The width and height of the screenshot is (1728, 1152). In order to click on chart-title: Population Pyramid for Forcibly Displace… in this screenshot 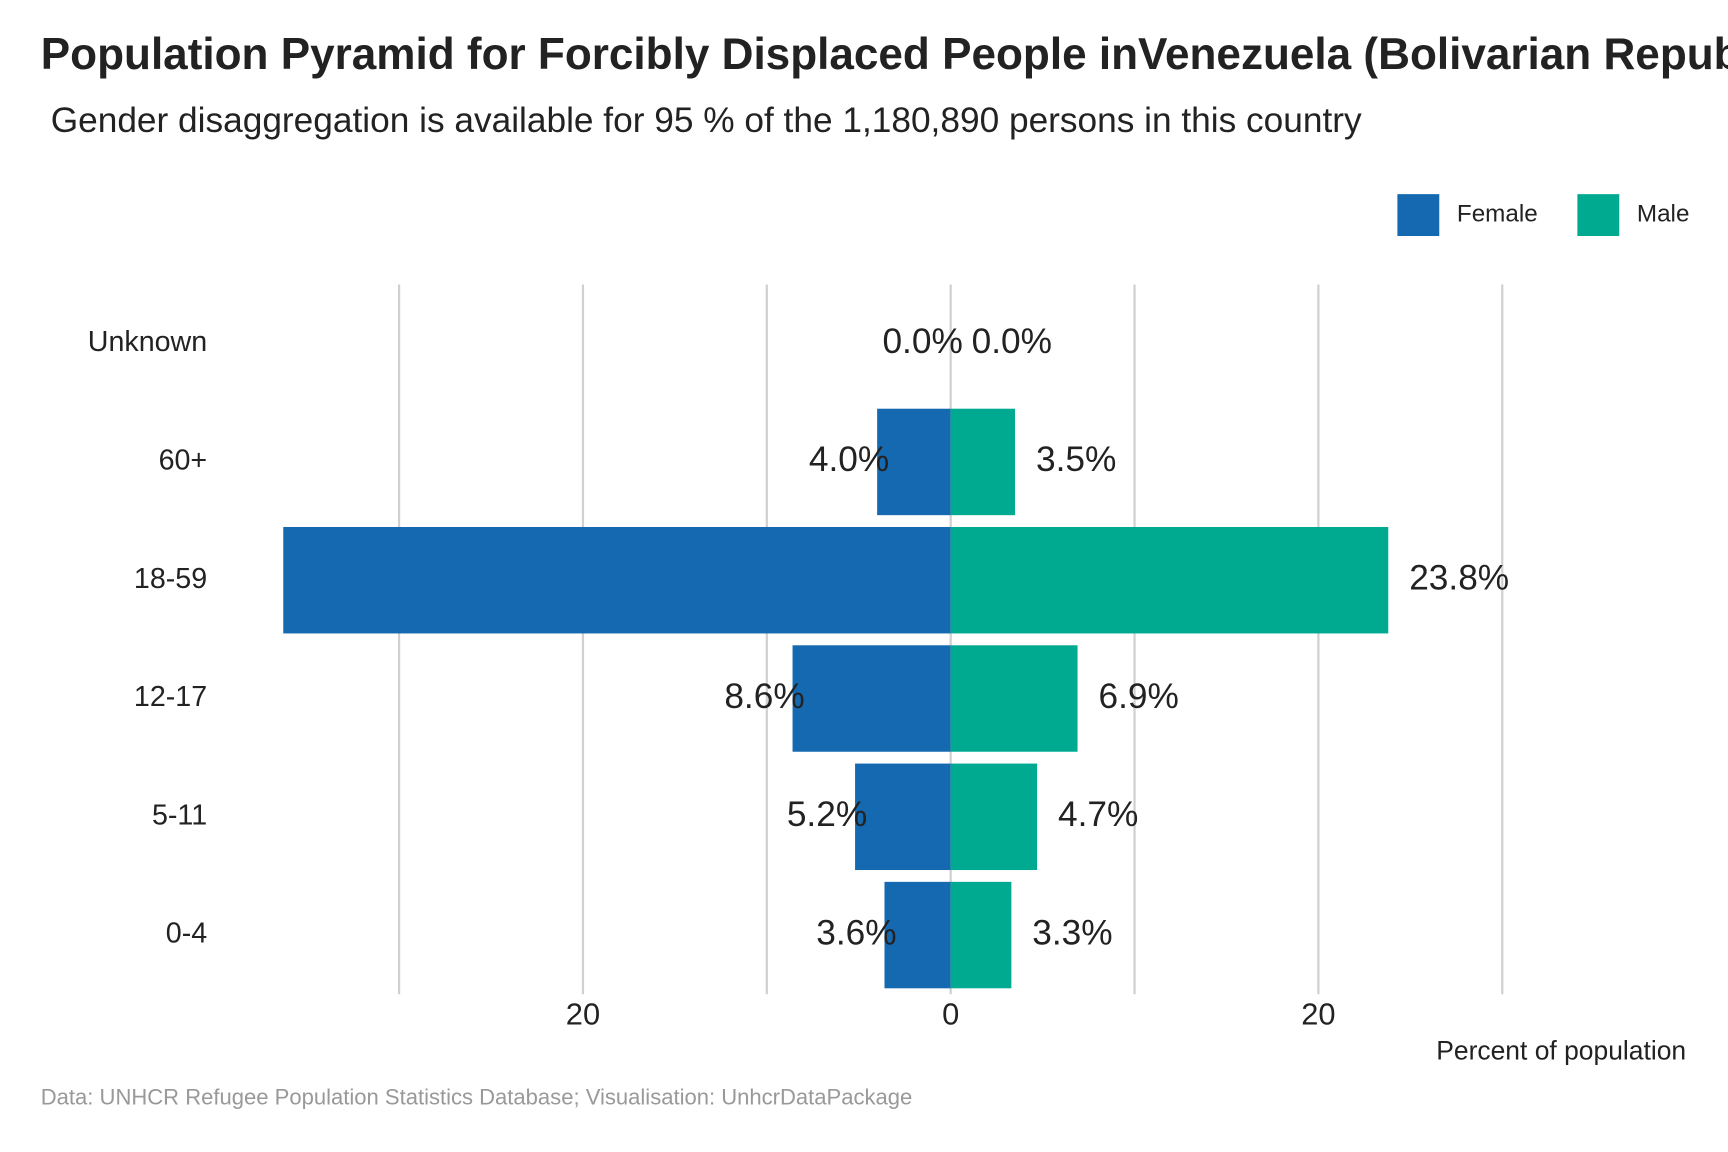, I will do `click(884, 54)`.